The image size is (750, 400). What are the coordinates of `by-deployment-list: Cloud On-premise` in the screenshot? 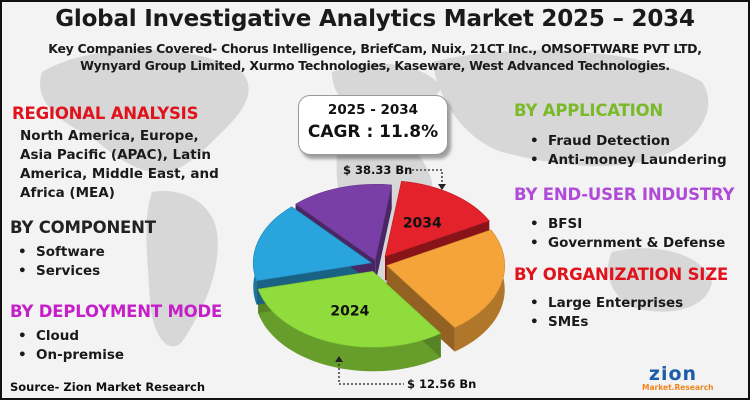 It's located at (69, 346).